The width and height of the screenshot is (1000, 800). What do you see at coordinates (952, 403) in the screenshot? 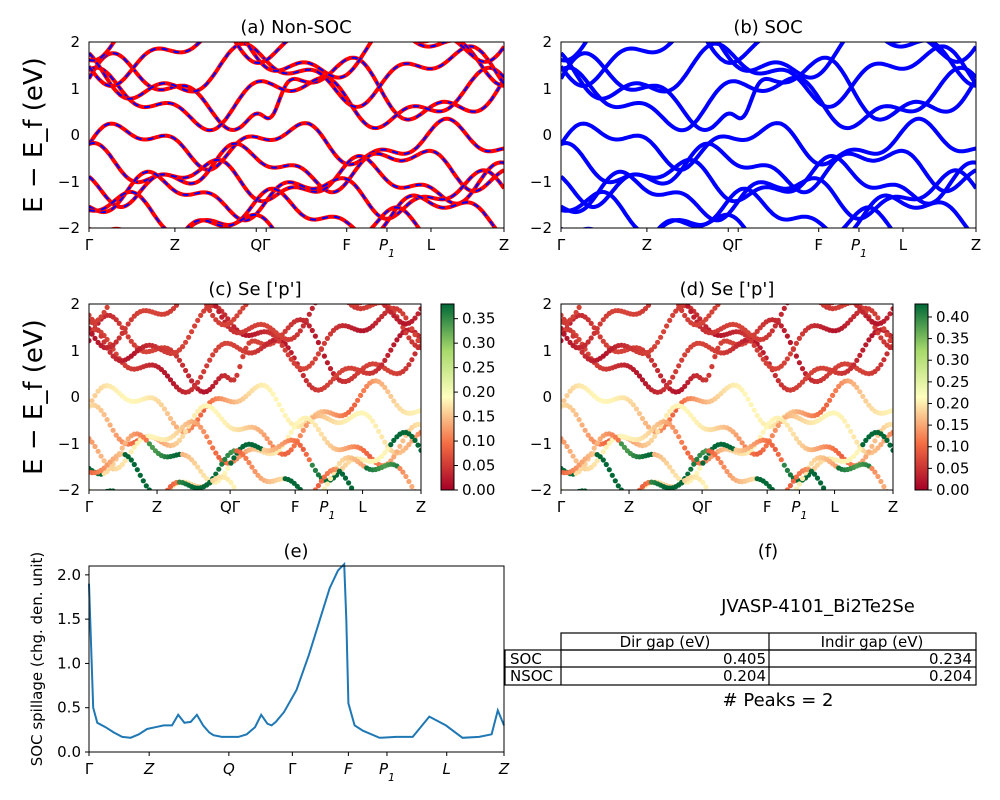
I see `colorbar-tick-label: 0.20` at bounding box center [952, 403].